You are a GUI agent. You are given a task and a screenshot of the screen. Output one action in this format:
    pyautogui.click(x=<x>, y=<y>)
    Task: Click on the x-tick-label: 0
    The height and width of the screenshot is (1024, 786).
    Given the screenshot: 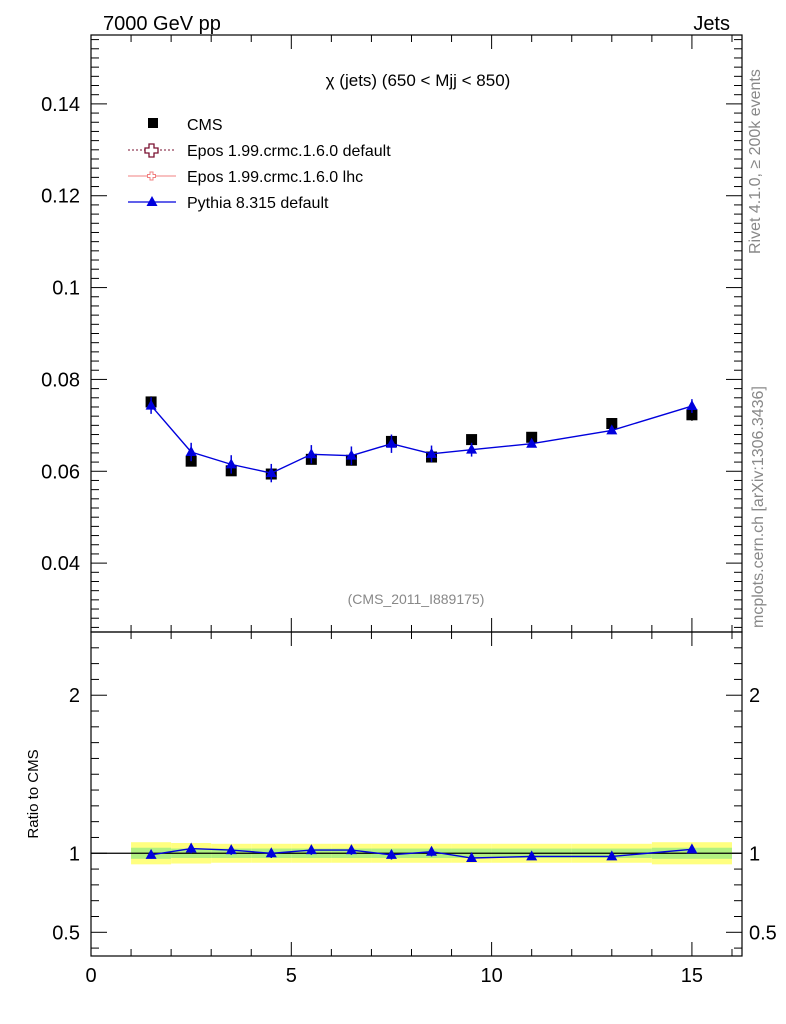 What is the action you would take?
    pyautogui.click(x=90, y=976)
    